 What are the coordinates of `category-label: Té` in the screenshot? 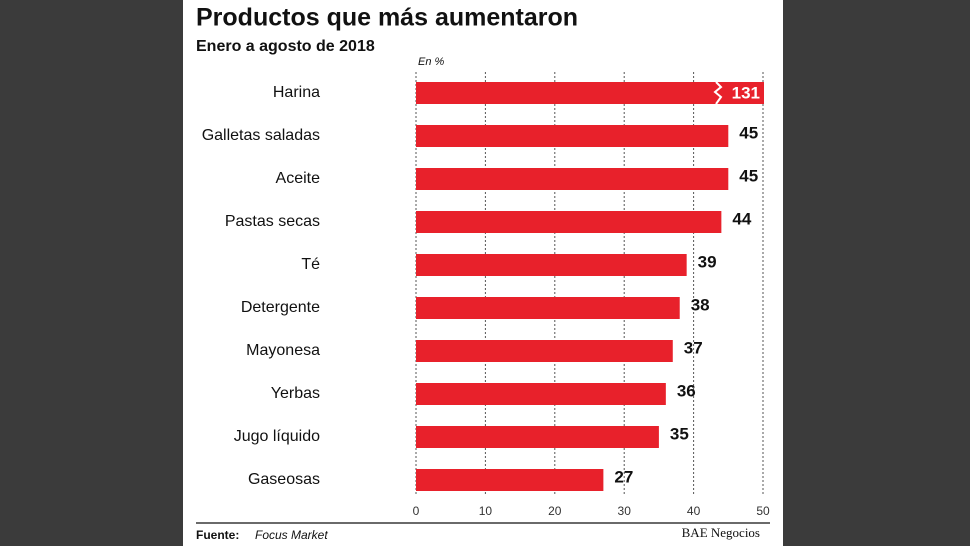 It's located at (310, 264).